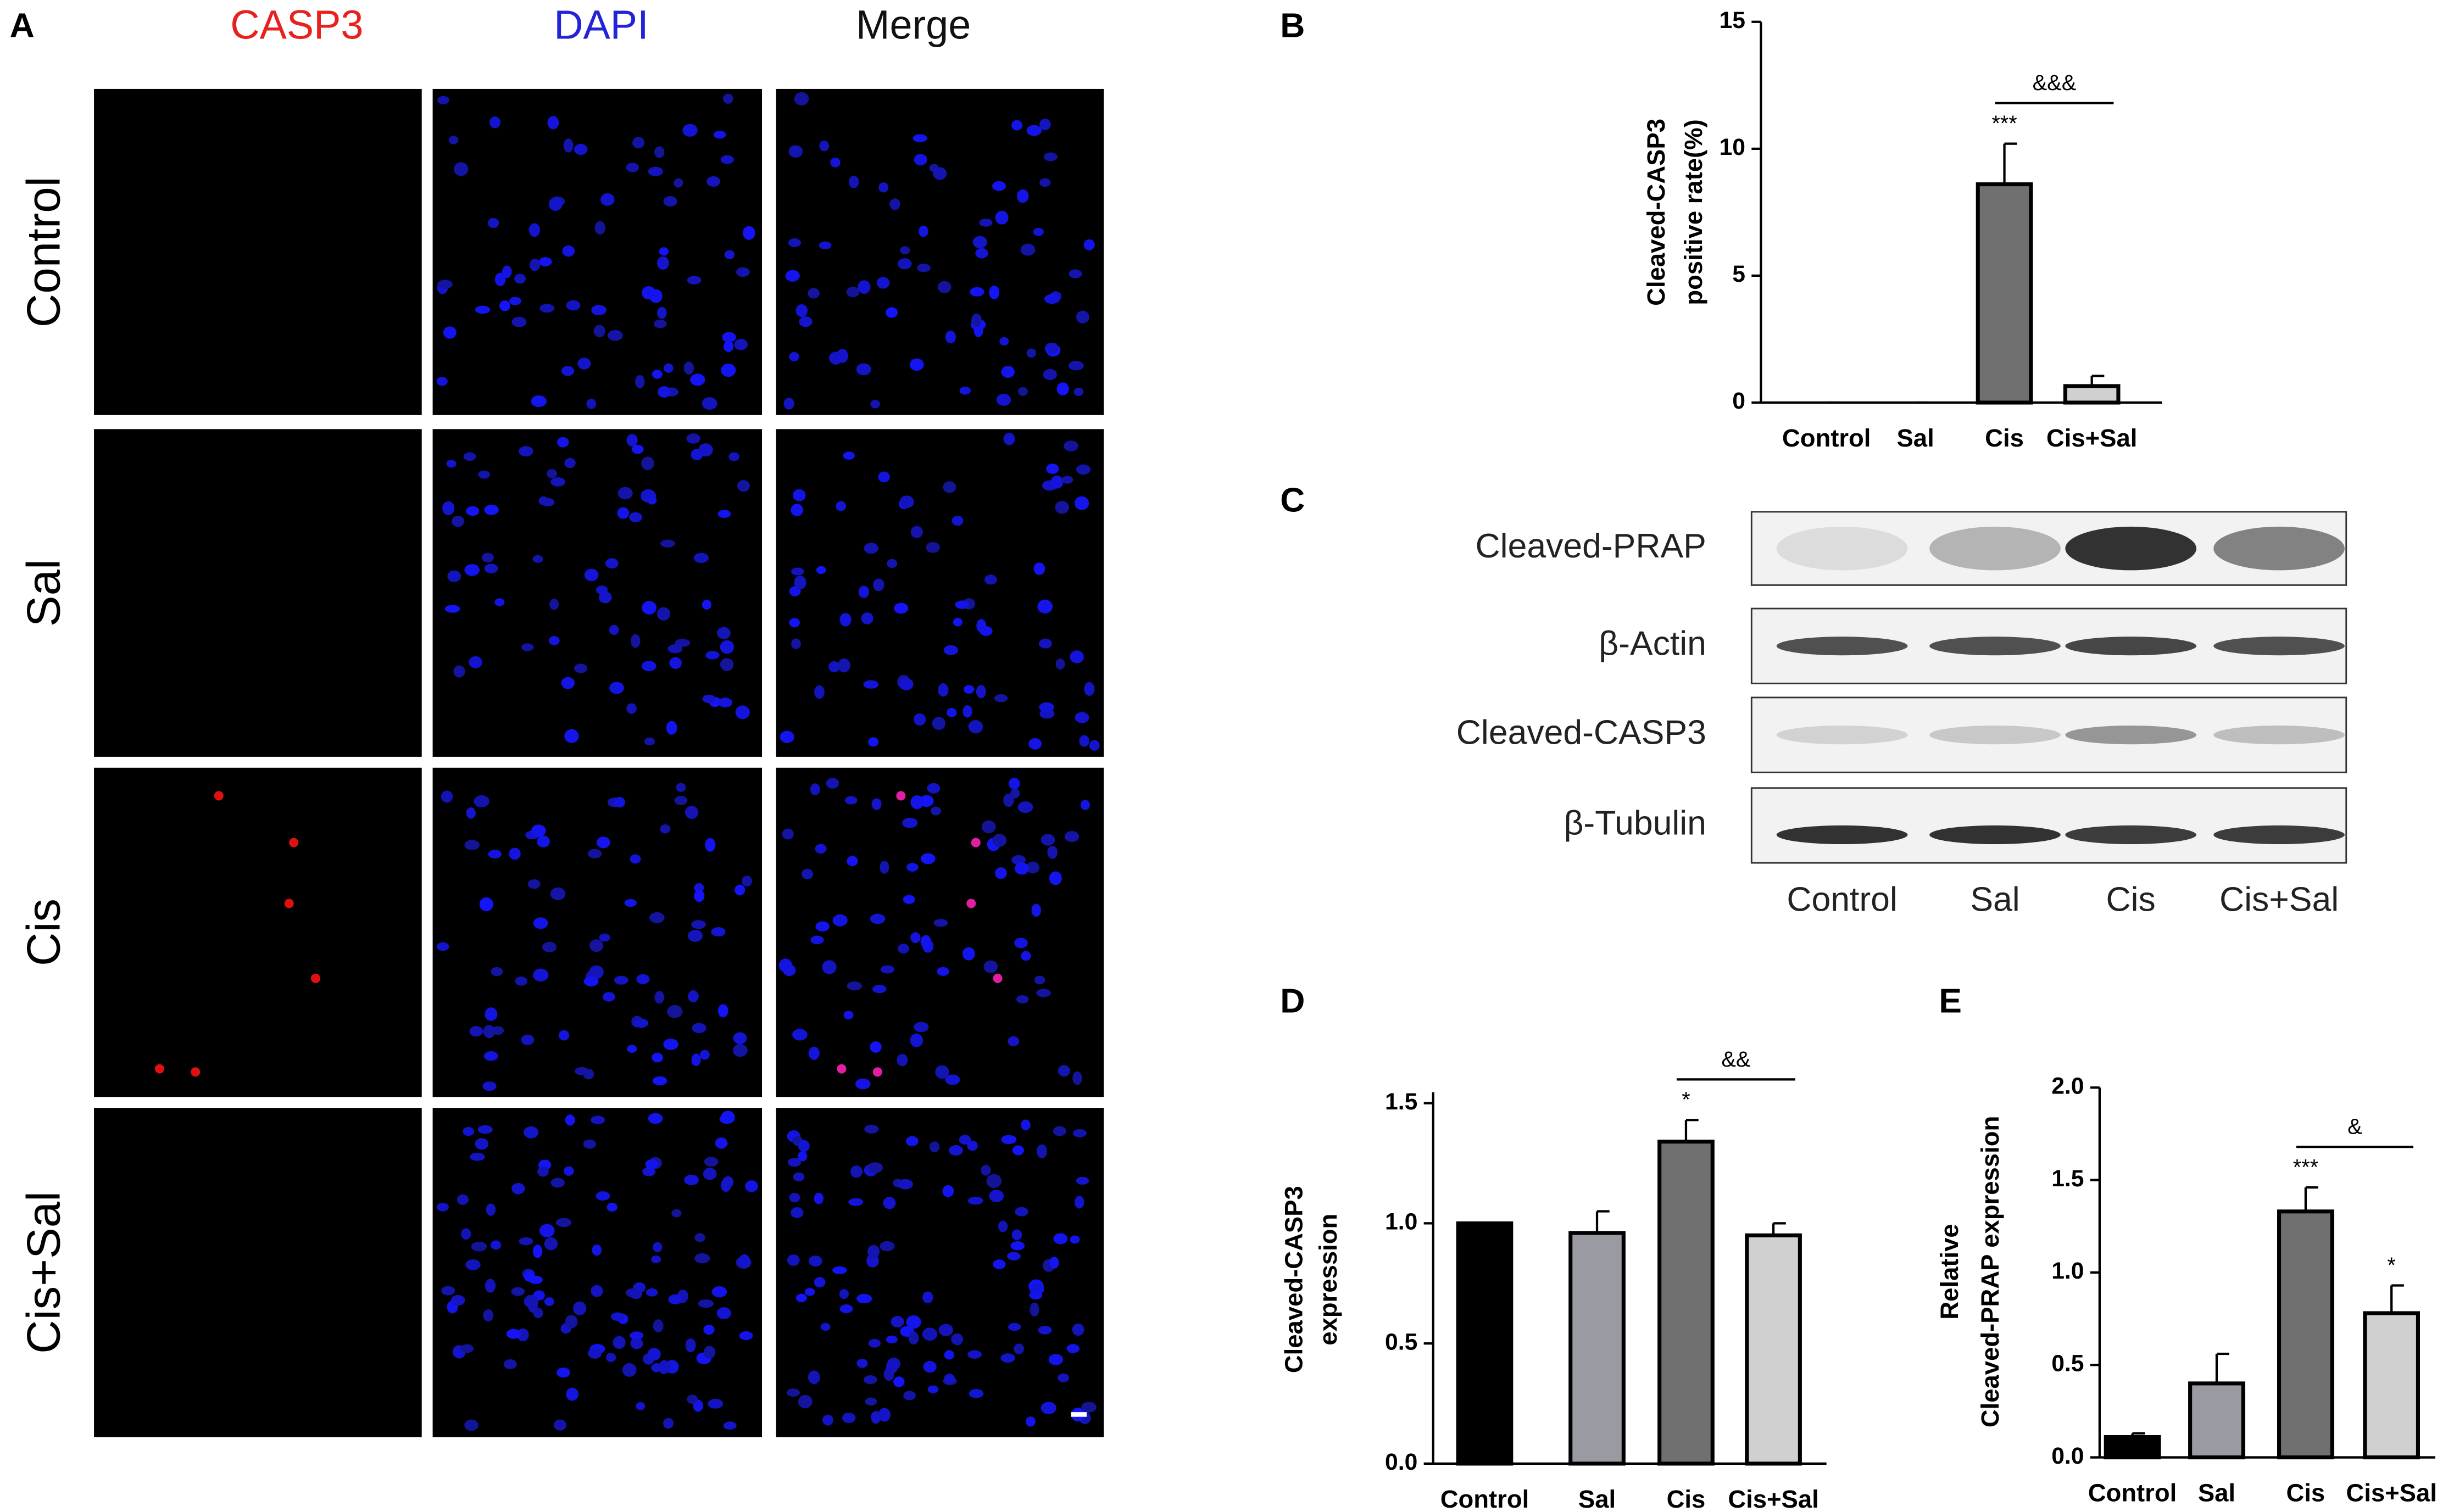 This screenshot has height=1512, width=2448. I want to click on y-tick-label: 5, so click(1738, 274).